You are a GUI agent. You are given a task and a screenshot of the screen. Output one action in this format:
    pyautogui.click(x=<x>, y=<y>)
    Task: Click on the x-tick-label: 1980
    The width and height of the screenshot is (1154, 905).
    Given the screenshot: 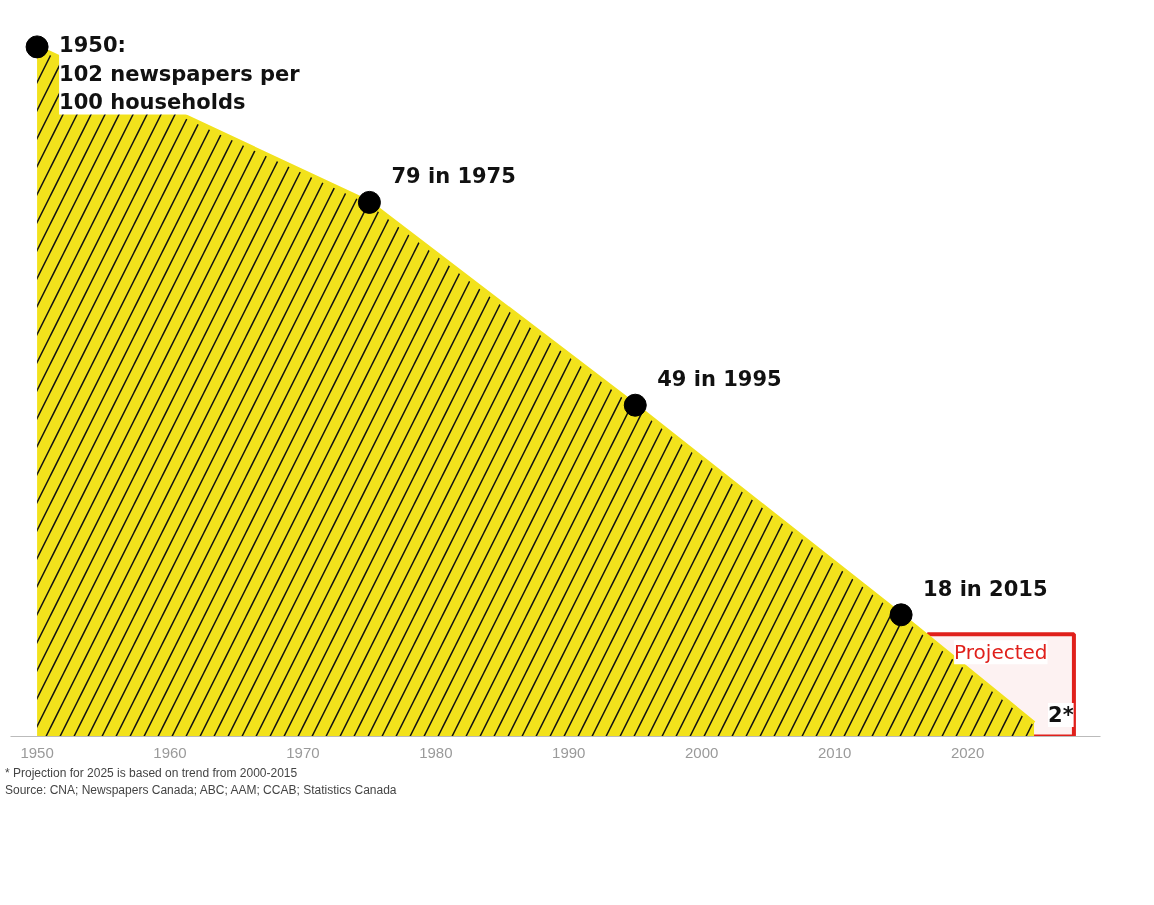 What is the action you would take?
    pyautogui.click(x=436, y=752)
    